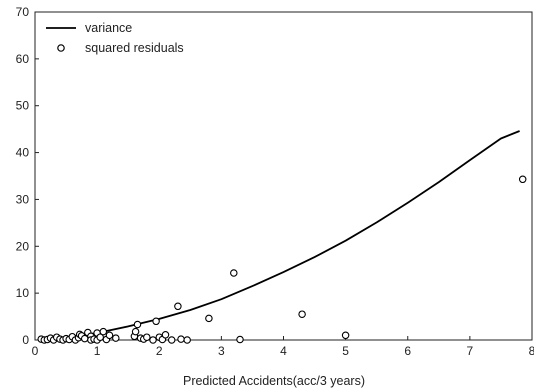 The width and height of the screenshot is (534, 390). I want to click on y-tick-label: 50, so click(23, 106).